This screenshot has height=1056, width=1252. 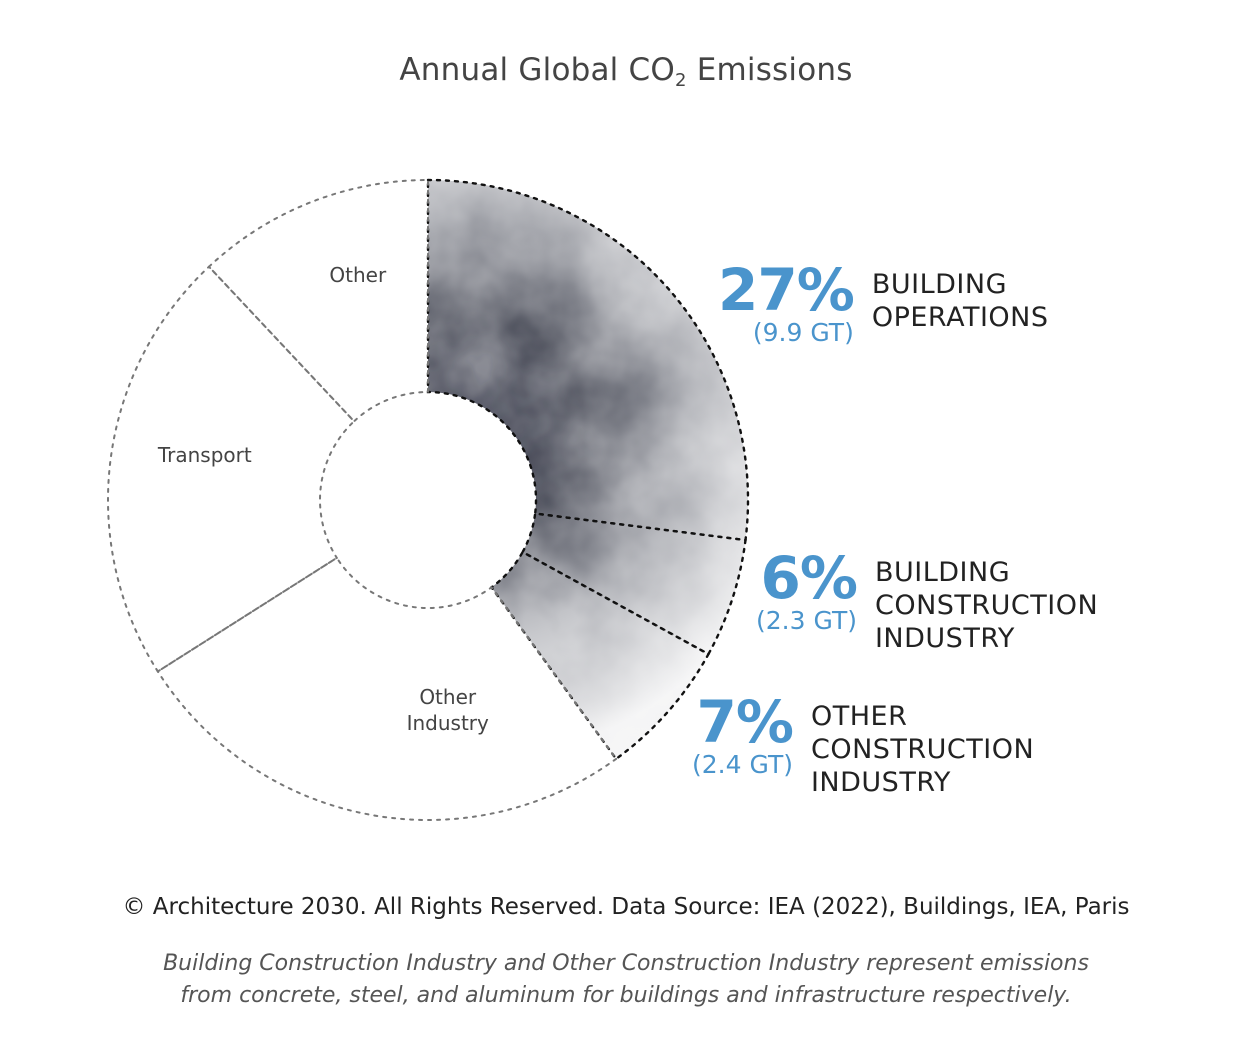 I want to click on callout-pct: 7%, so click(x=744, y=722).